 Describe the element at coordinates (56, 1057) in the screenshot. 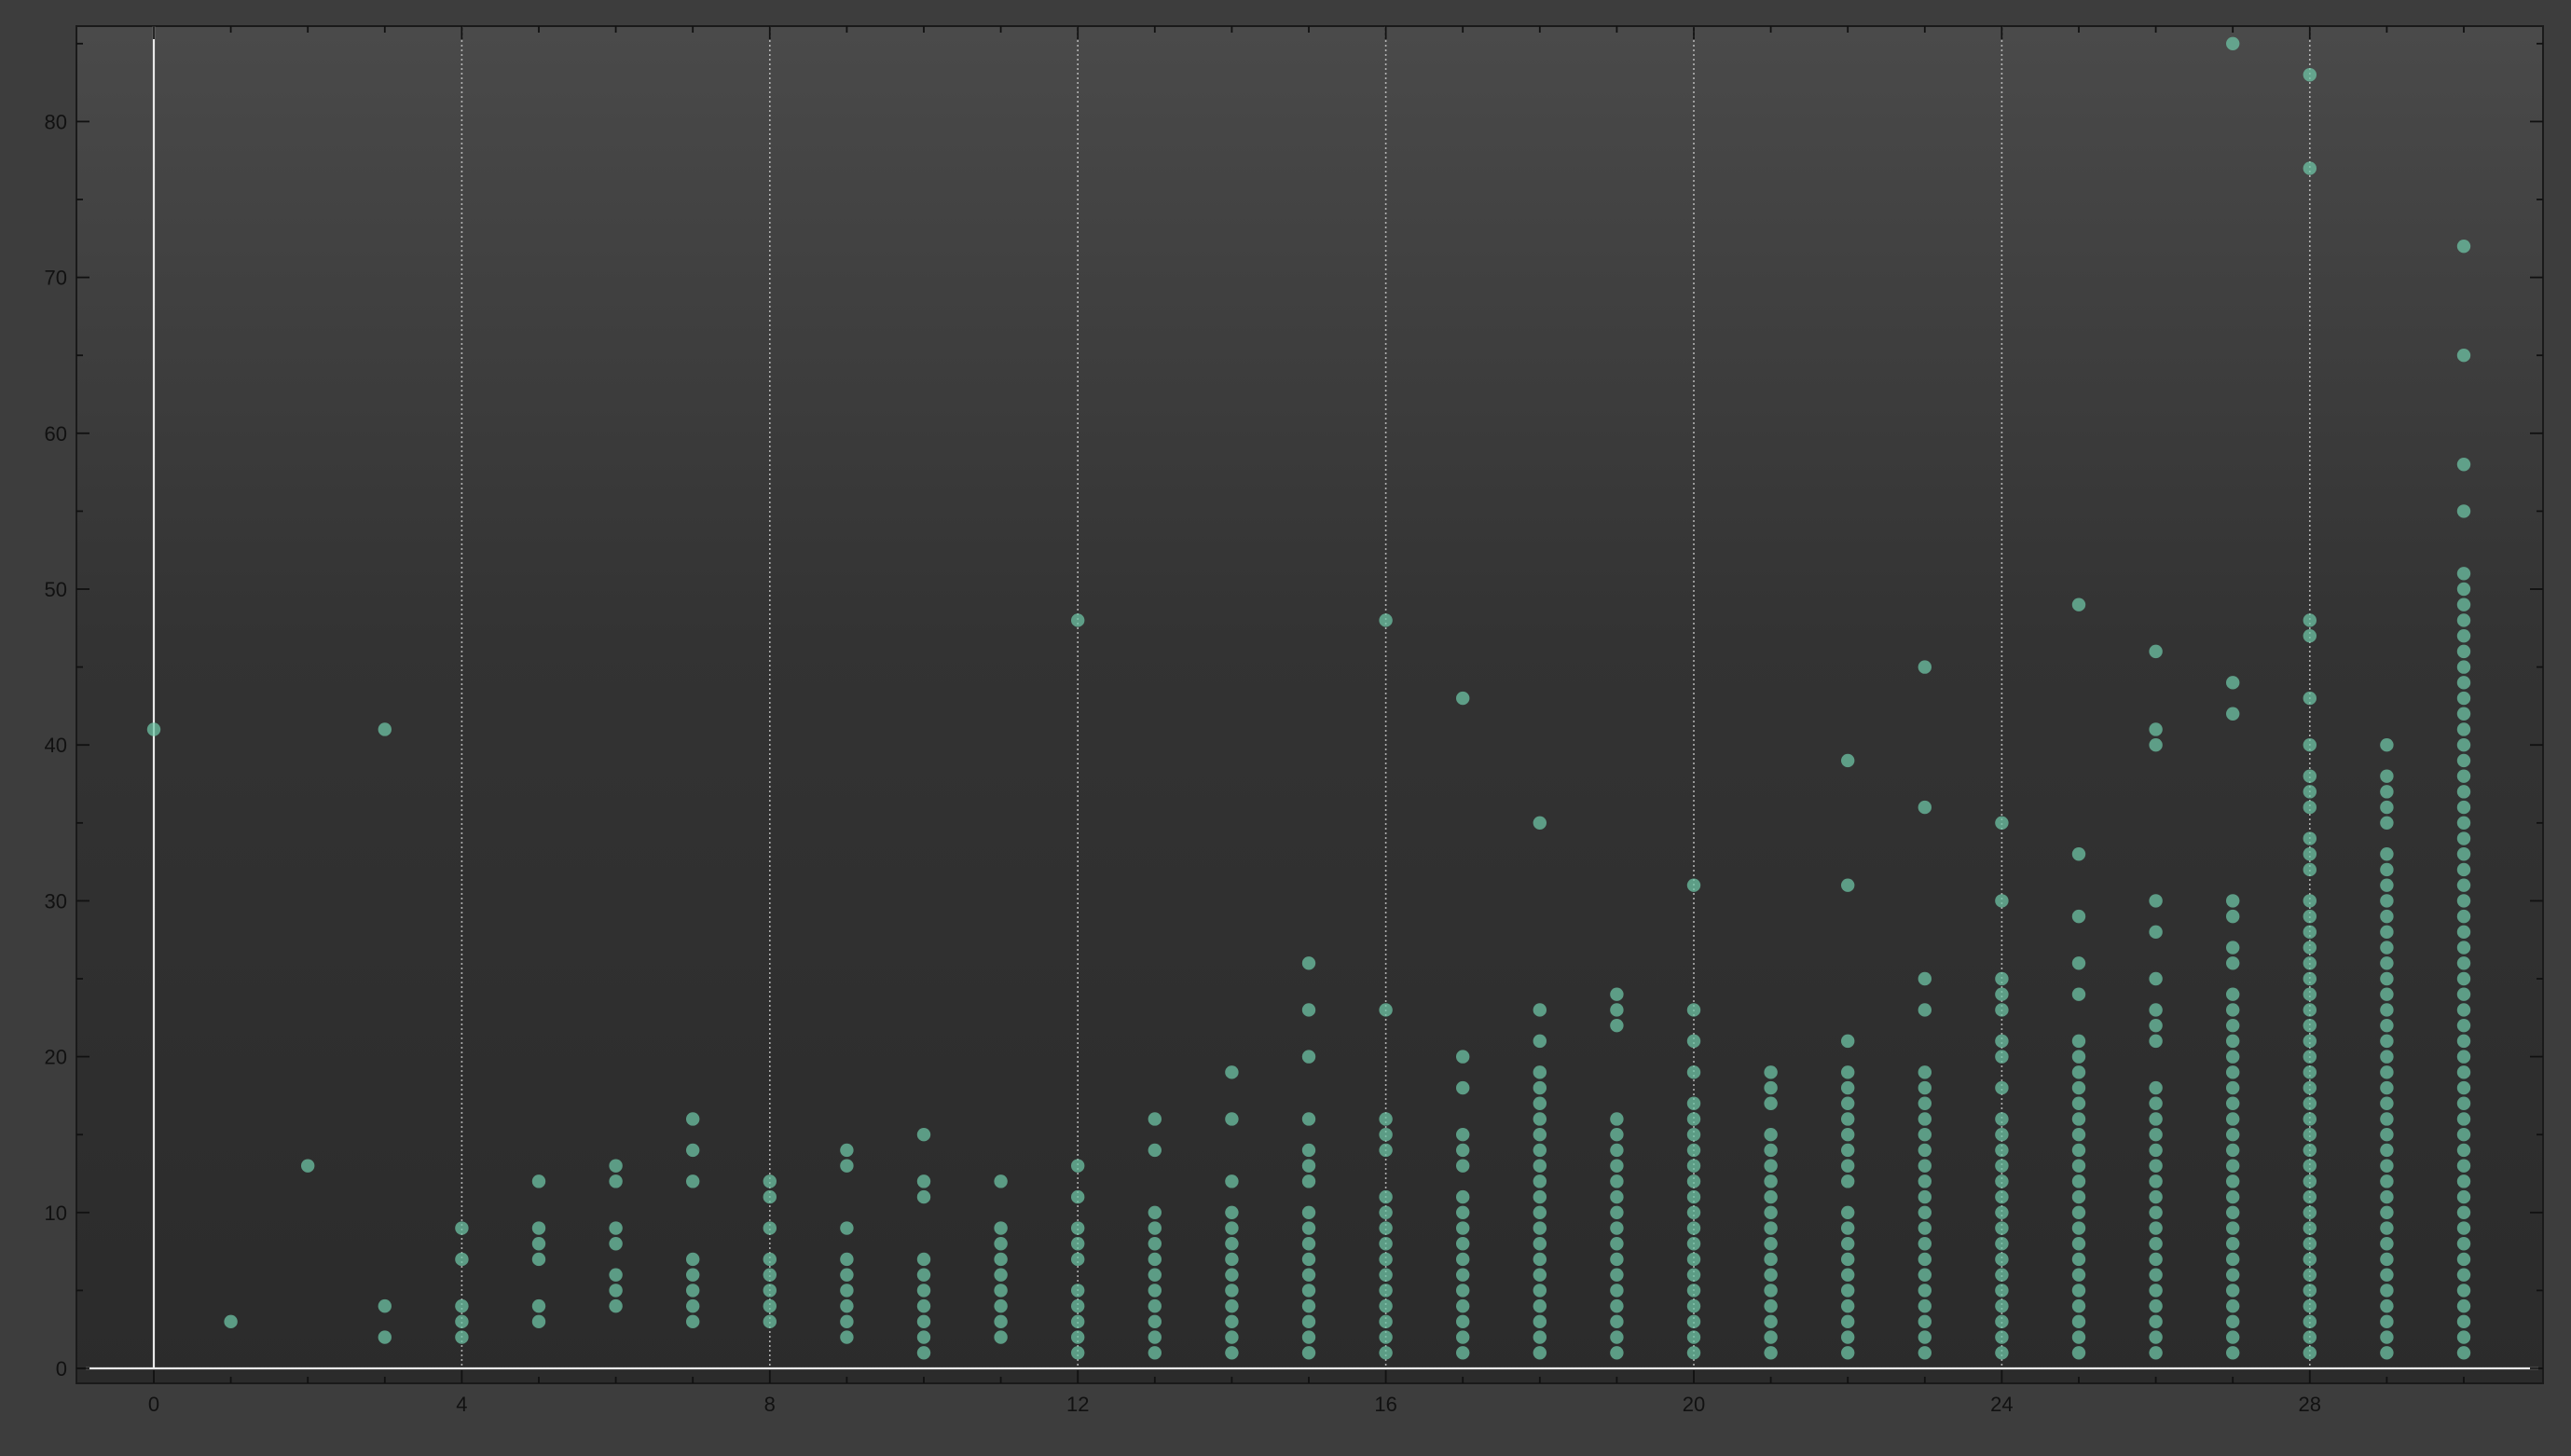

I see `y-tick-label: 20` at that location.